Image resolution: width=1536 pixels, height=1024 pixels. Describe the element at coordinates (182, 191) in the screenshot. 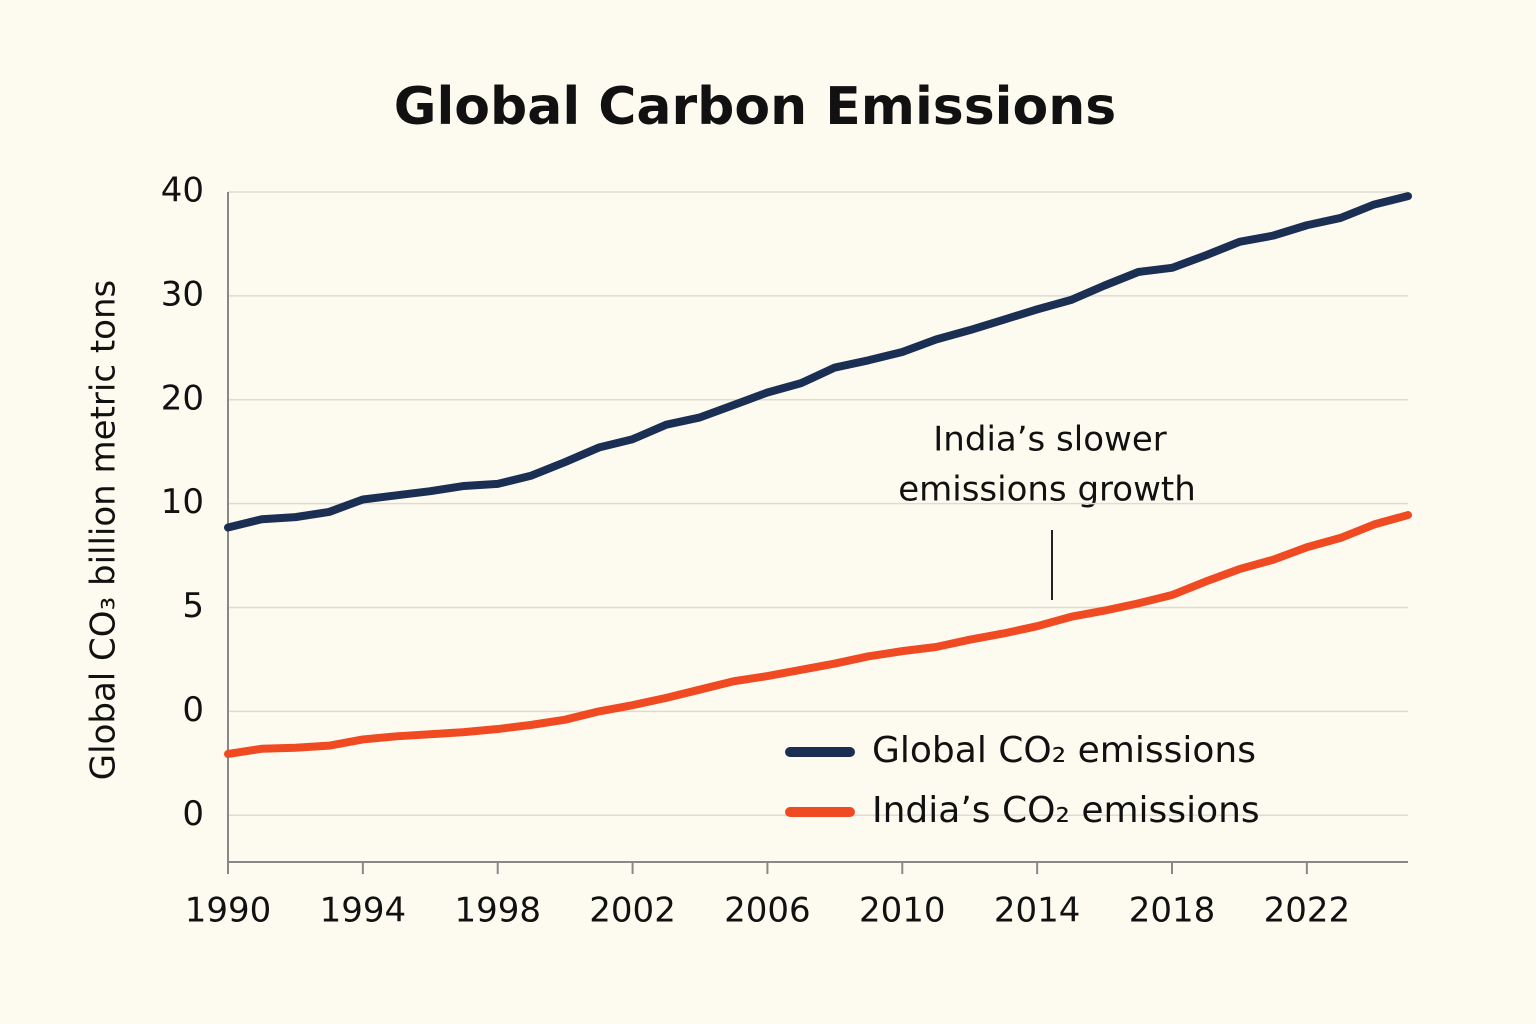

I see `y-tick-label: 40` at that location.